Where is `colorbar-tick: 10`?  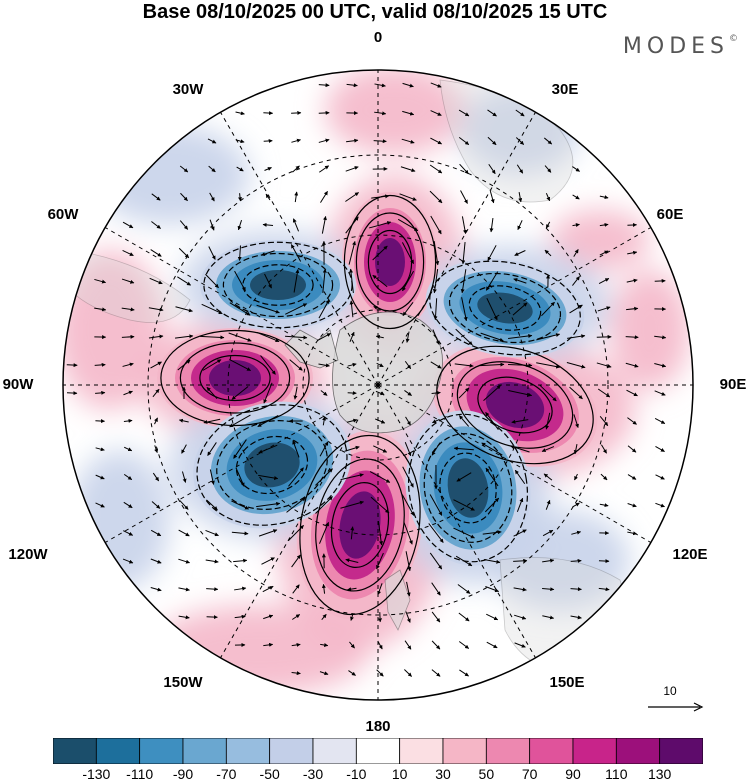
colorbar-tick: 10 is located at coordinates (400, 774).